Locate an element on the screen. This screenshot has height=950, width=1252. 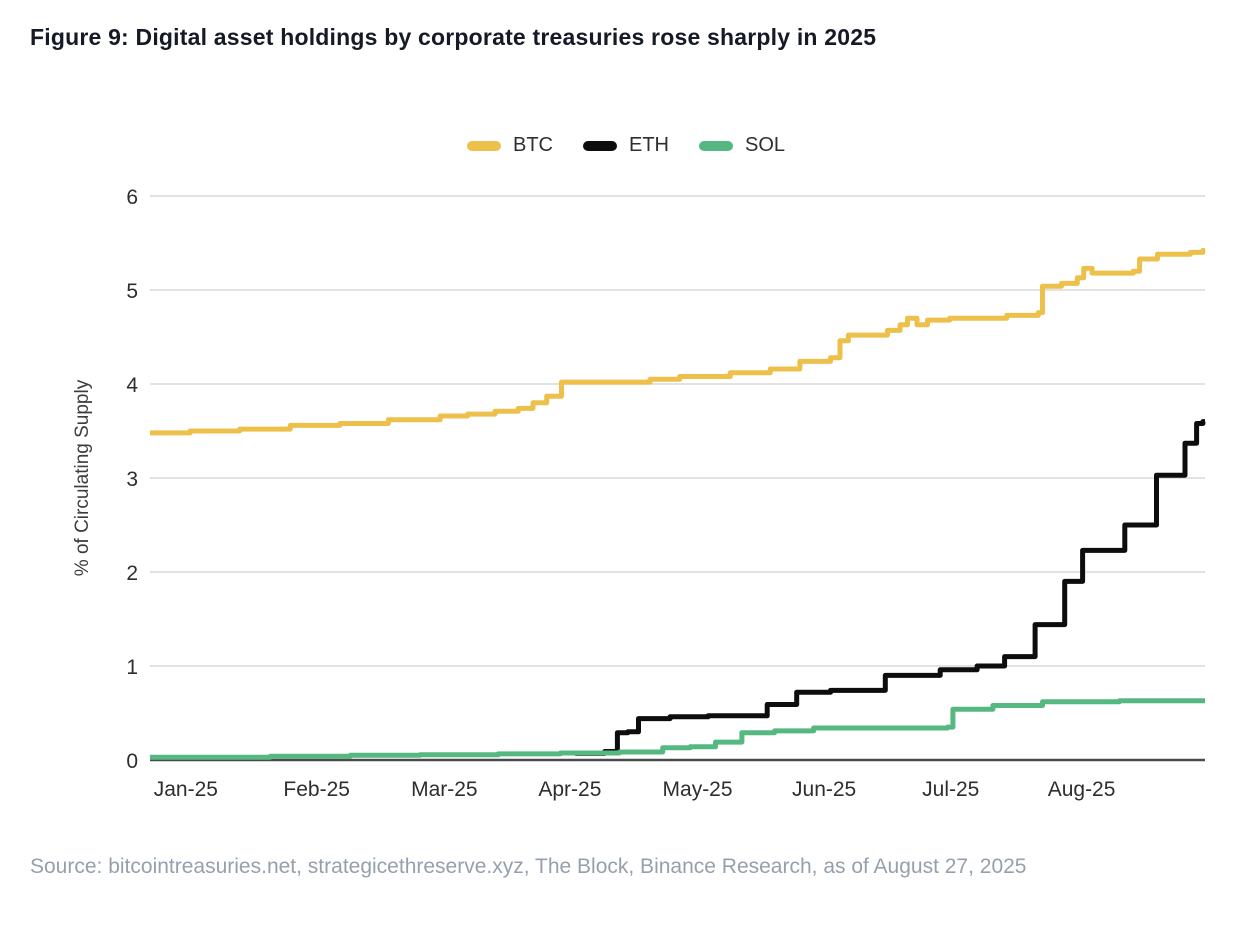
y-tick-label: 0 is located at coordinates (132, 761).